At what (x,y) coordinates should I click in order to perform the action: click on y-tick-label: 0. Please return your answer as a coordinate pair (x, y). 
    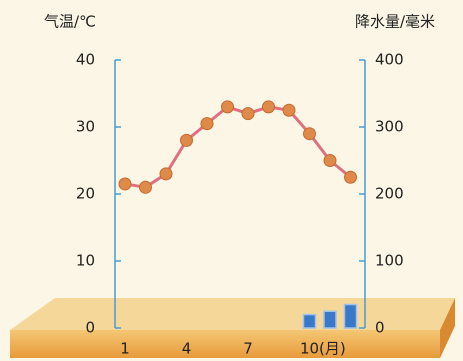
    Looking at the image, I should click on (90, 328).